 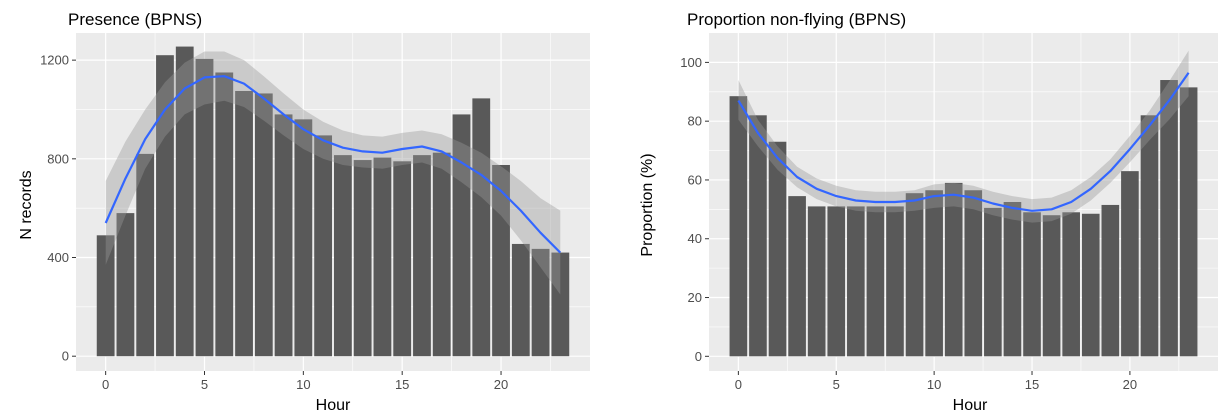 I want to click on y-tick-label: 400, so click(x=58, y=257).